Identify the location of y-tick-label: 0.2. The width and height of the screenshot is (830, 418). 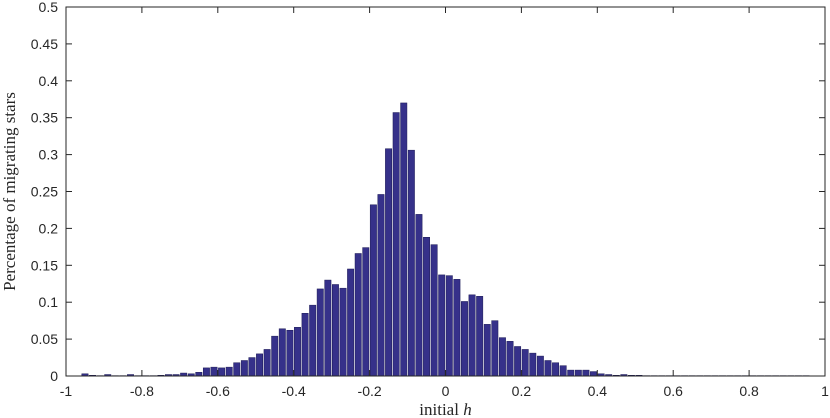
(49, 228).